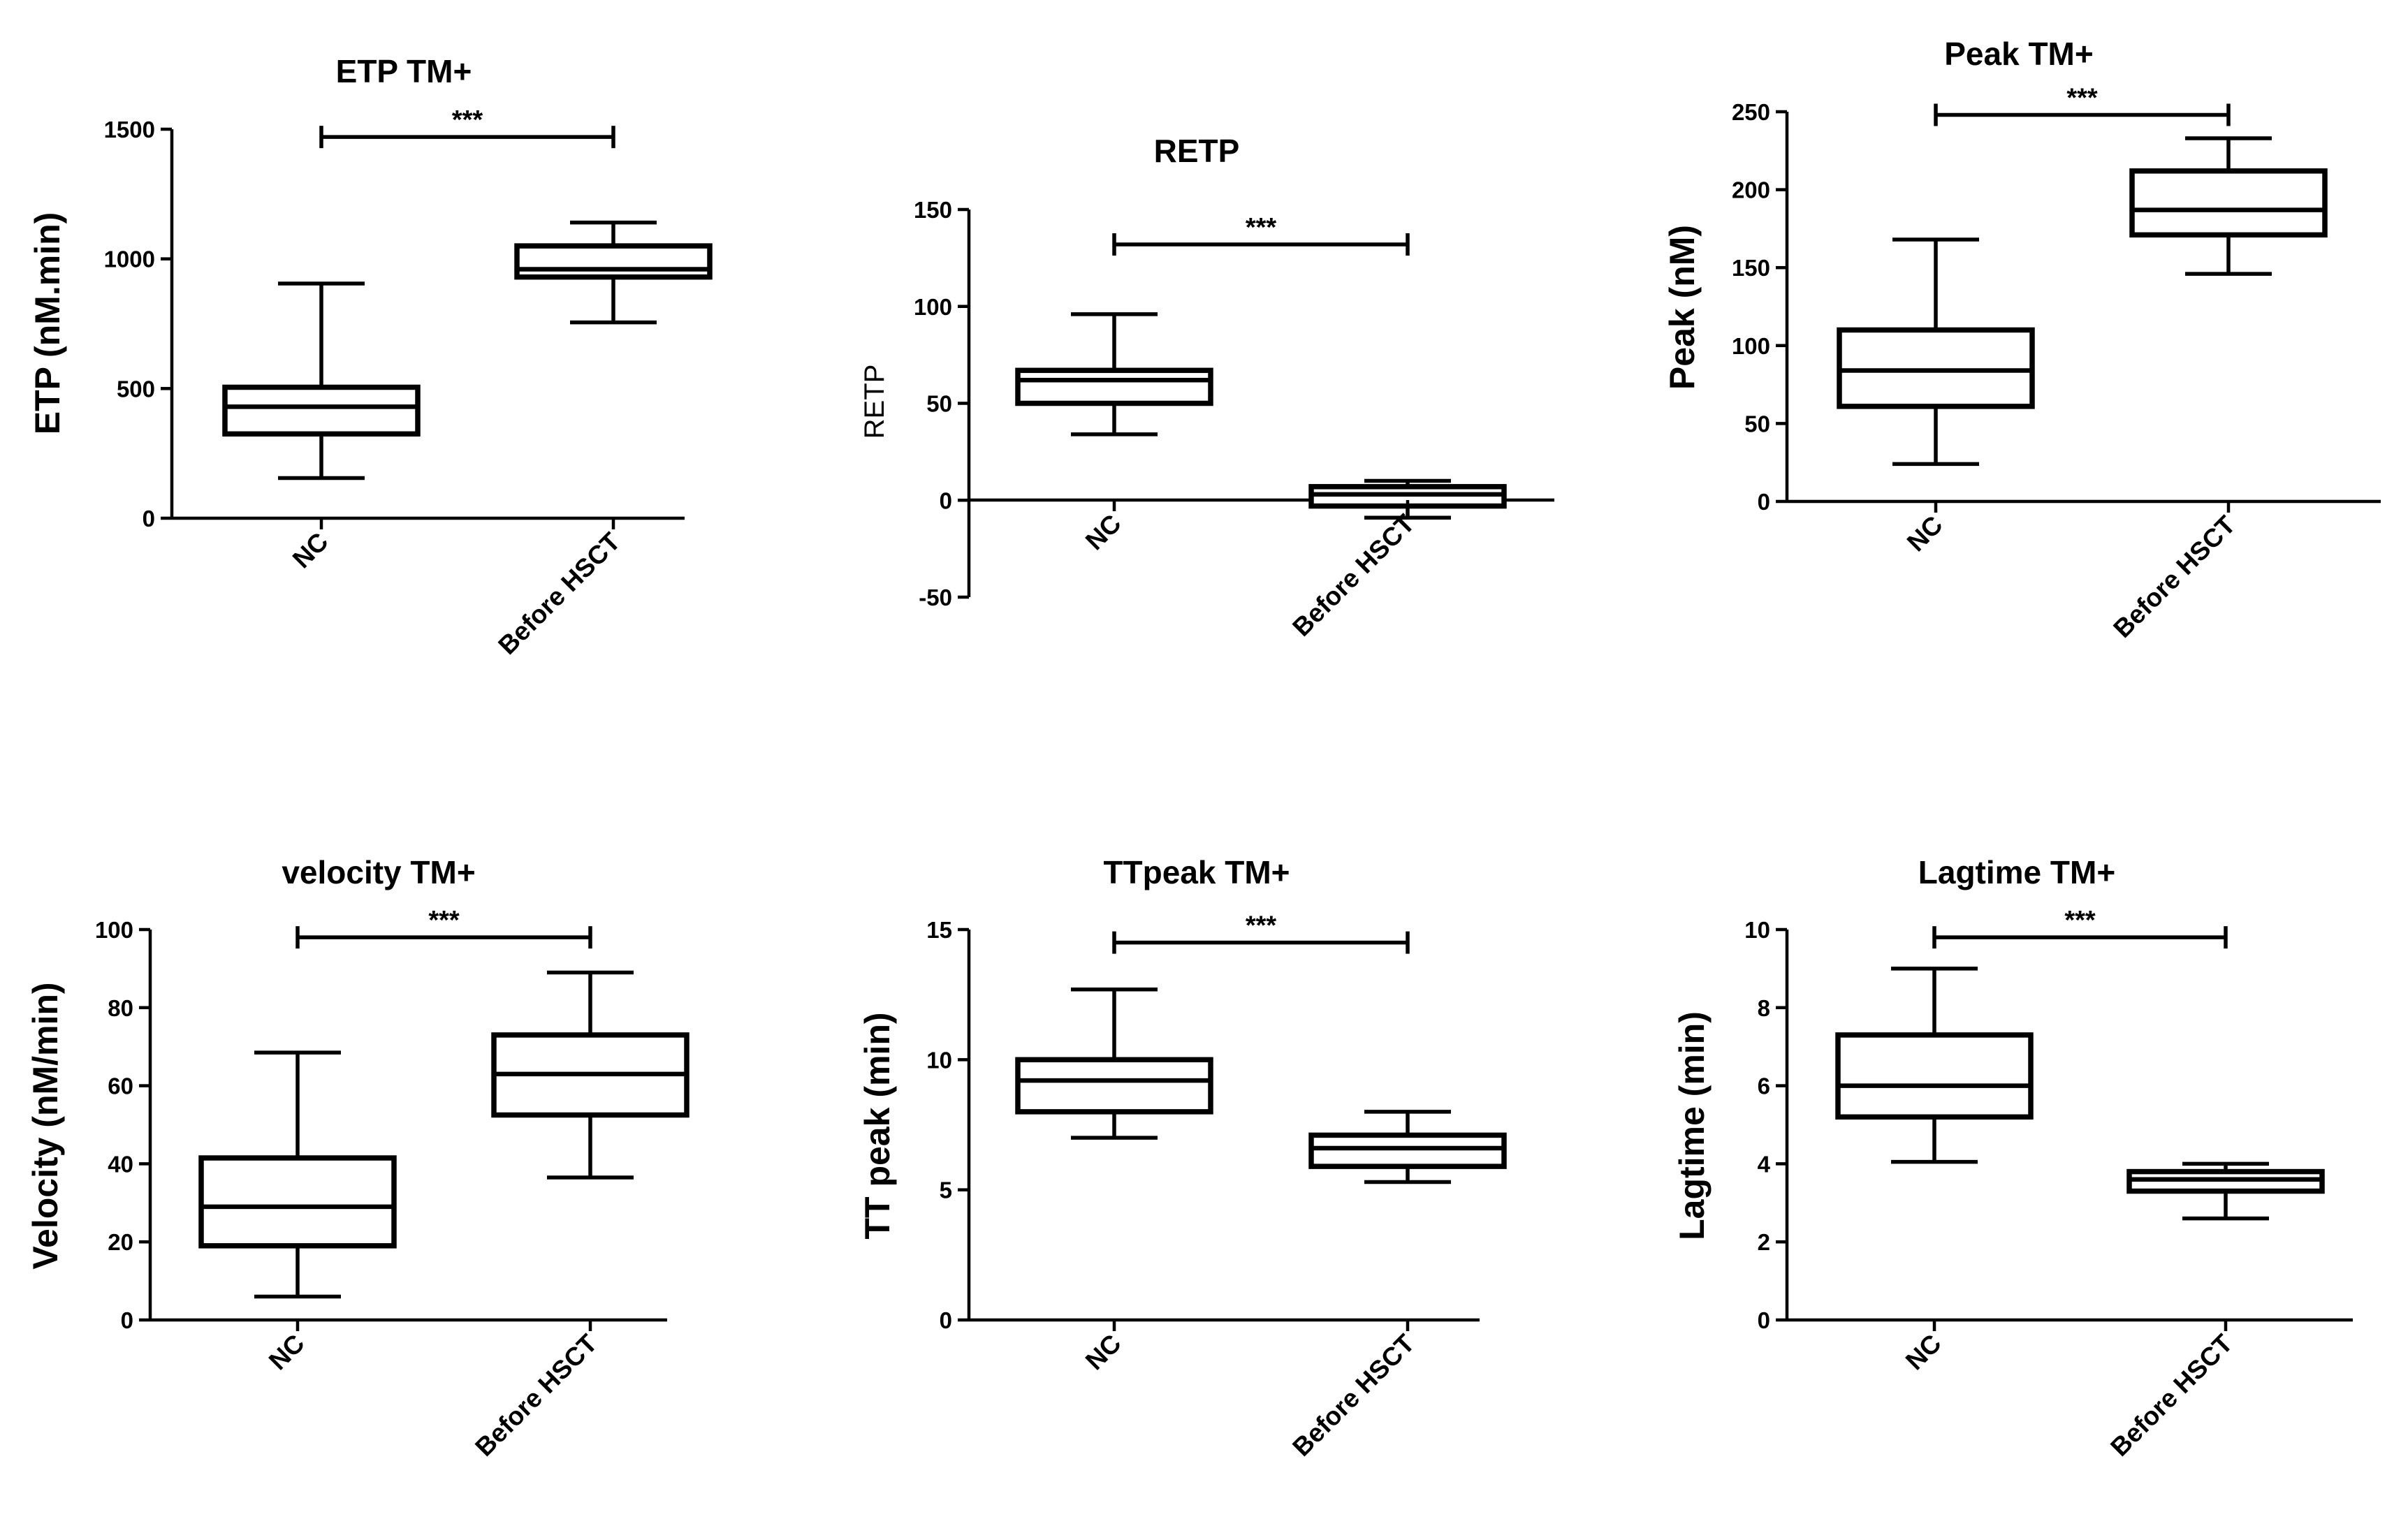  I want to click on y-tick-label: 15, so click(939, 930).